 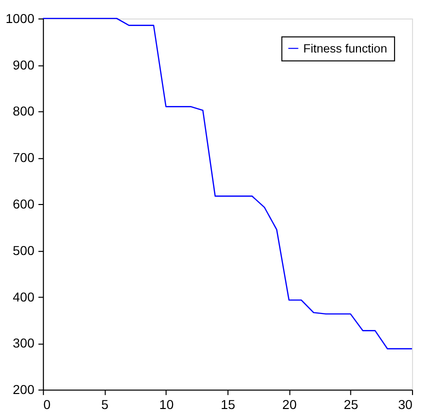 I want to click on x-tick-label: 20, so click(x=289, y=404).